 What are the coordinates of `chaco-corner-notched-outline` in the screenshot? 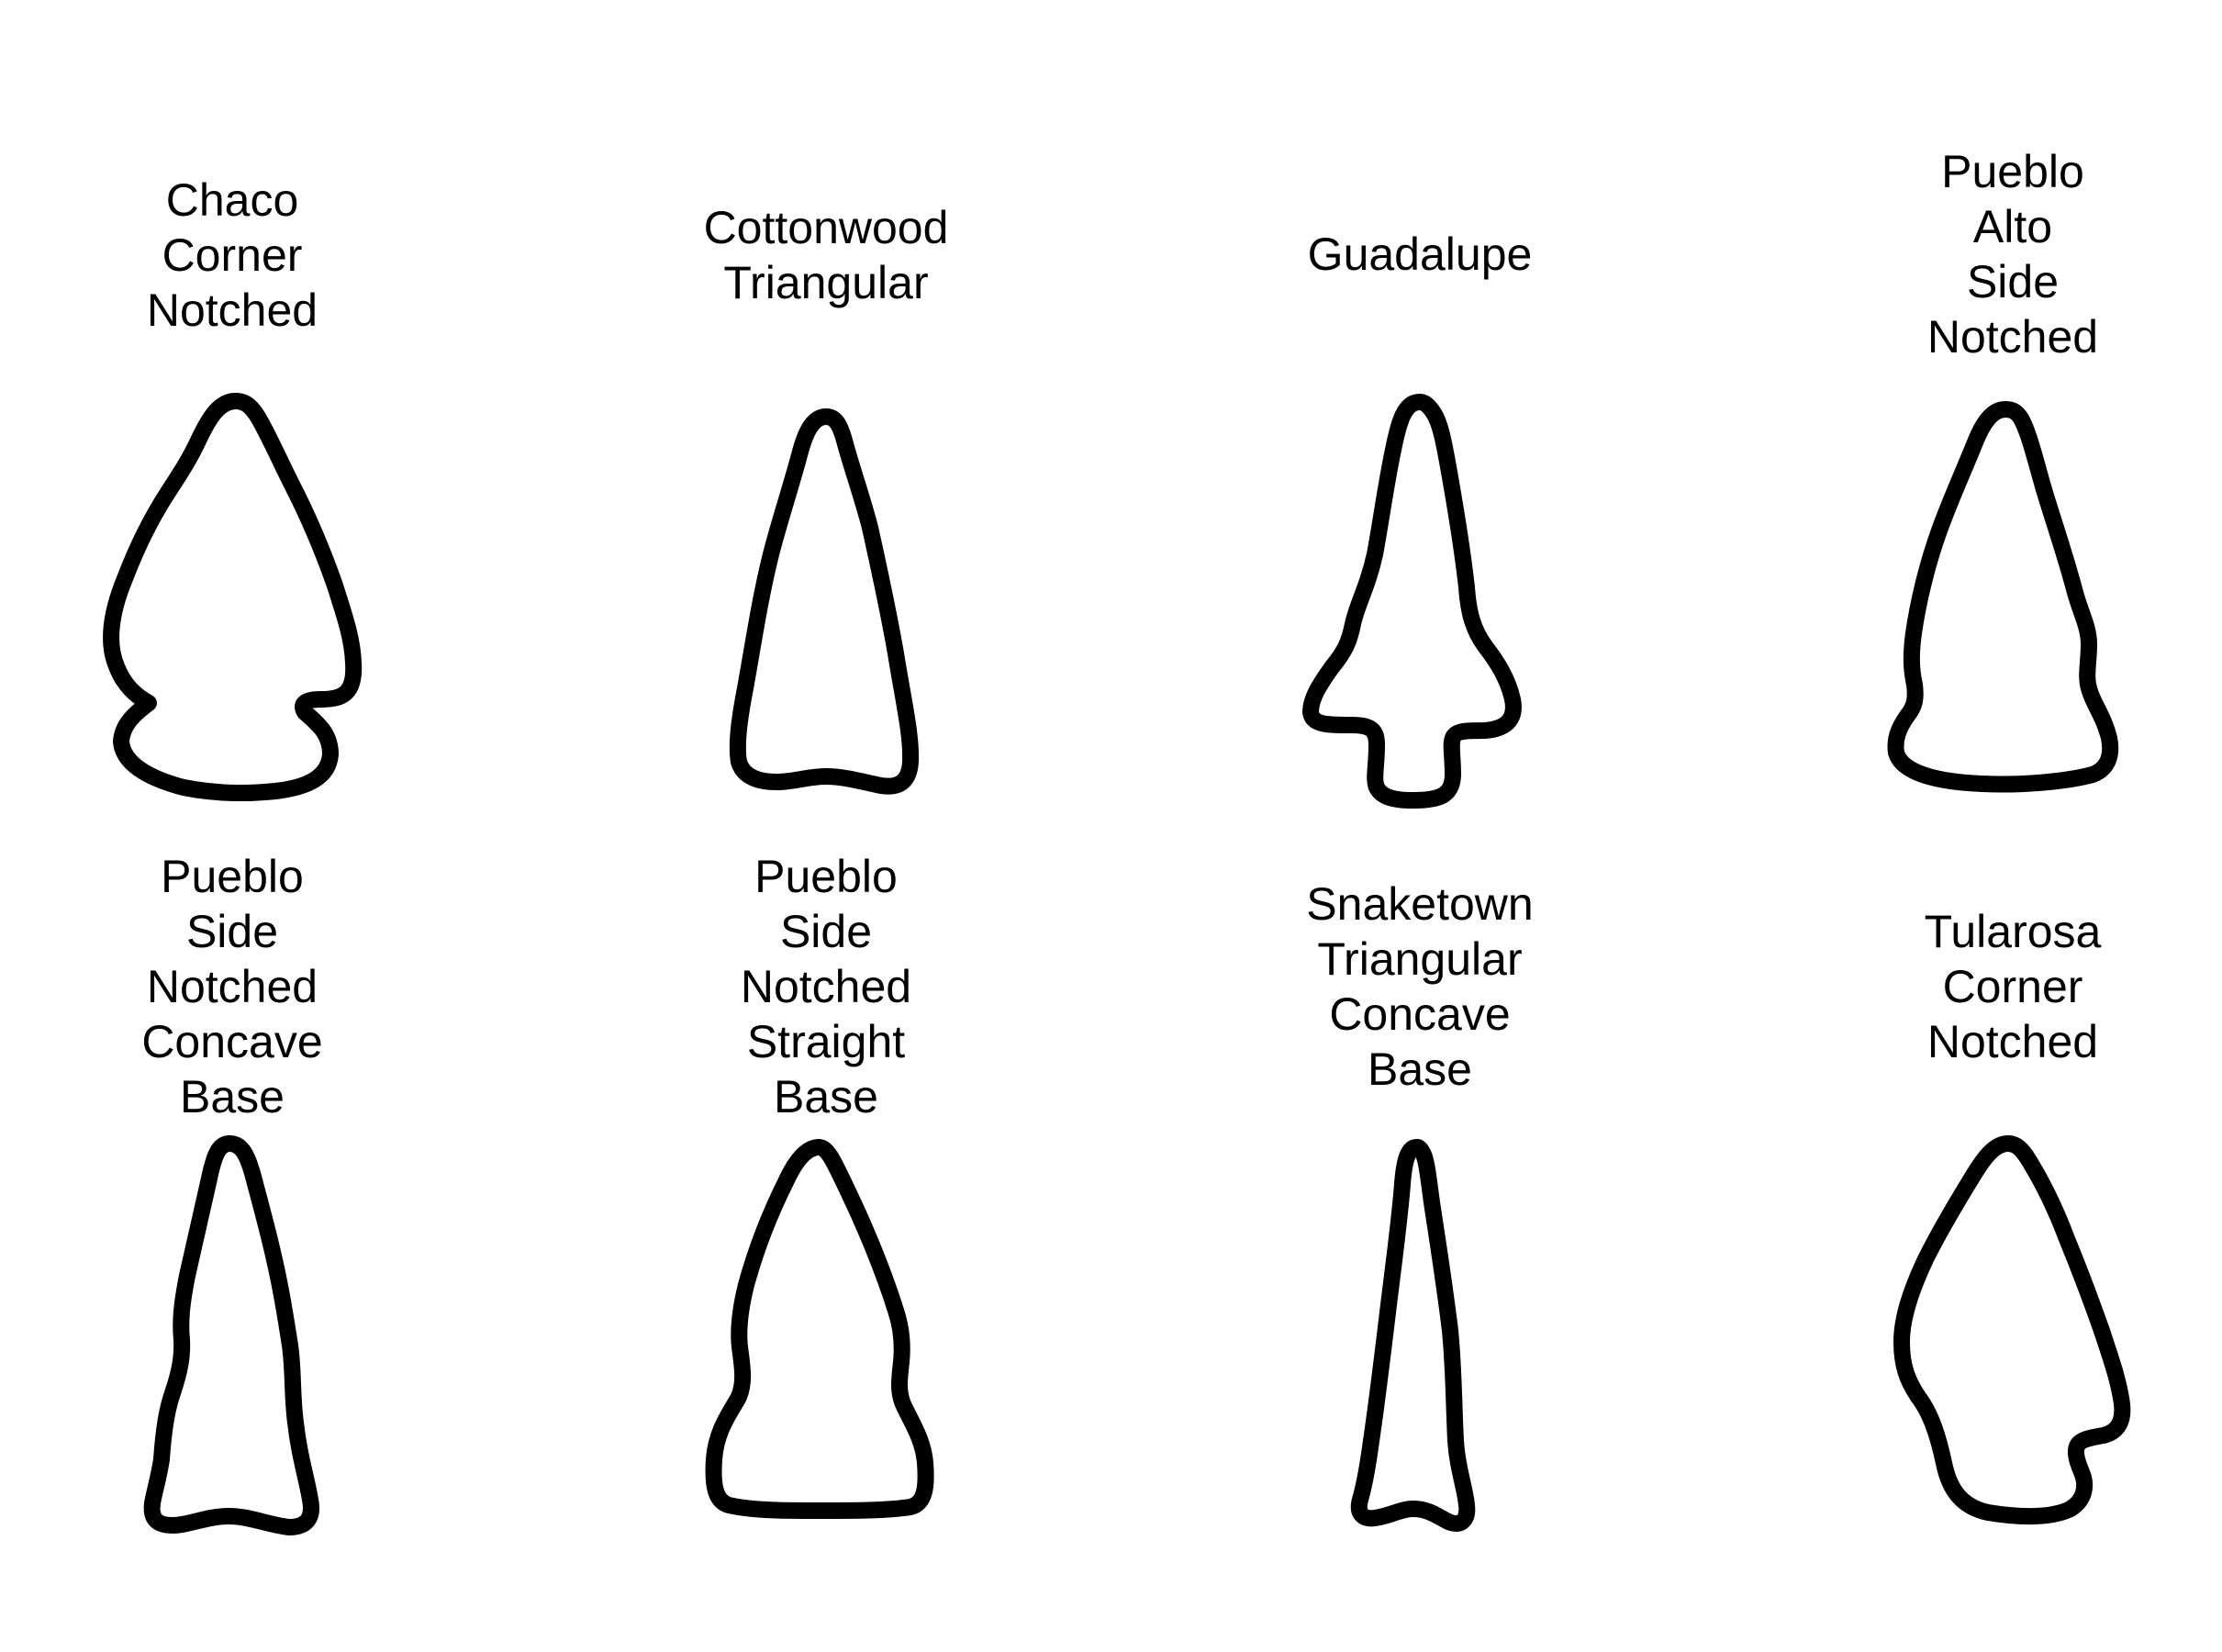 It's located at (233, 598).